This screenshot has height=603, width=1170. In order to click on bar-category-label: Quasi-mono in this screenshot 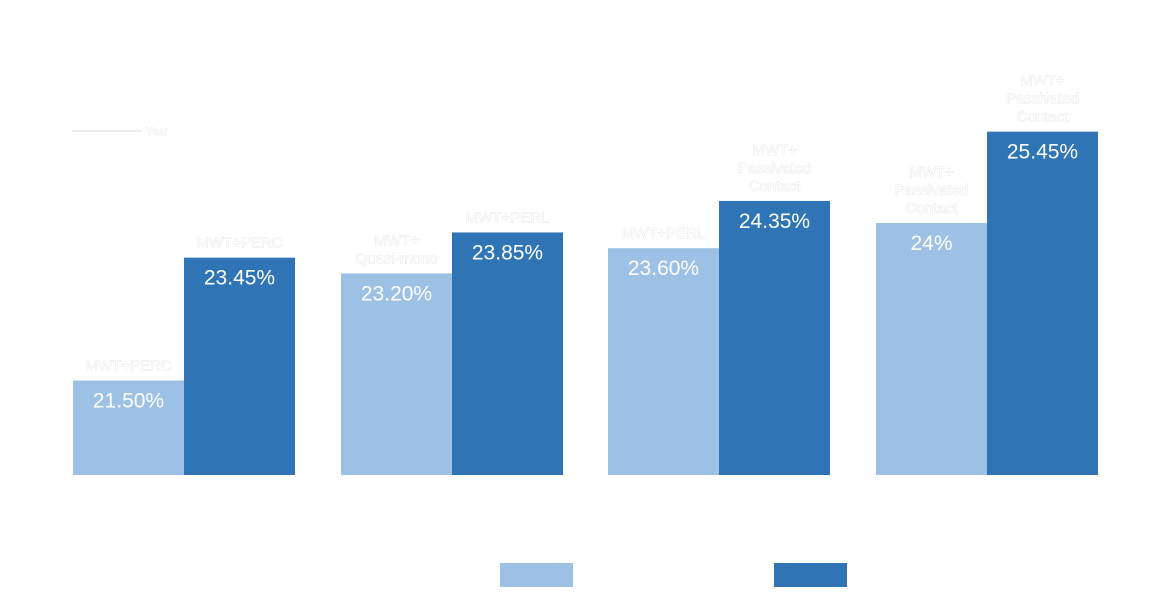, I will do `click(397, 258)`.